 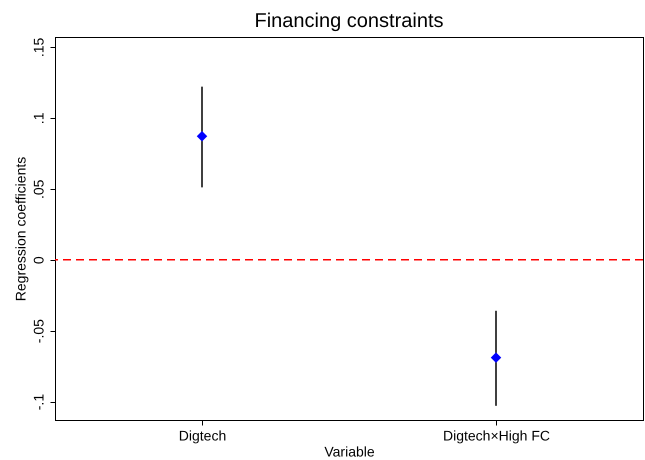 What do you see at coordinates (496, 436) in the screenshot?
I see `x-tick-label: Digtech×High FC` at bounding box center [496, 436].